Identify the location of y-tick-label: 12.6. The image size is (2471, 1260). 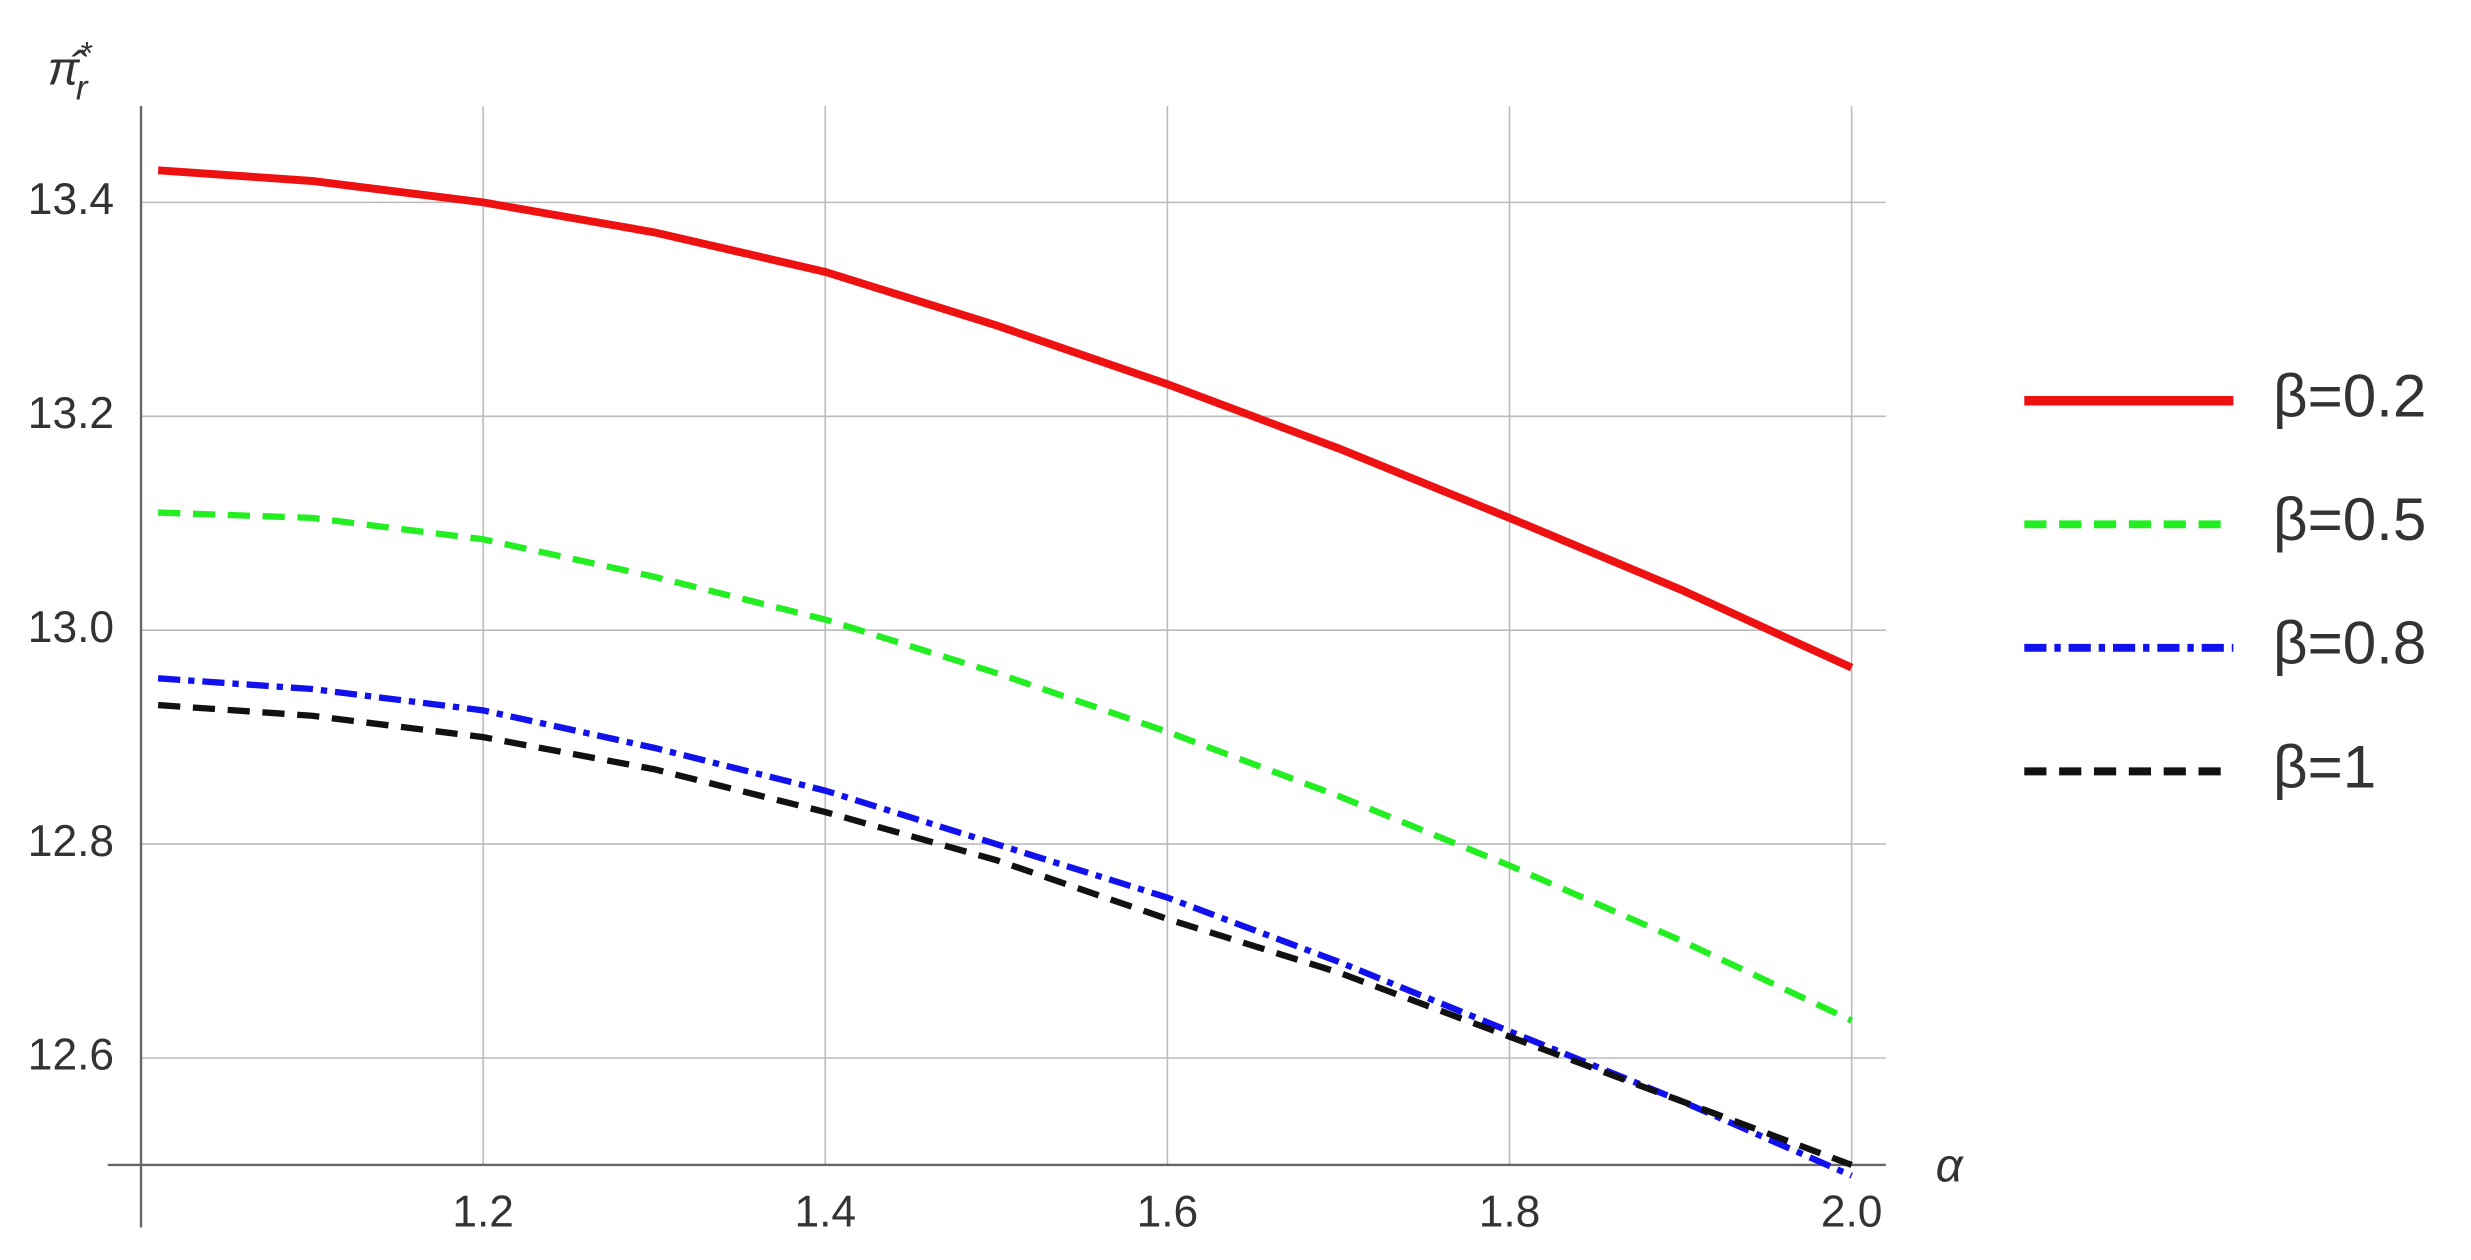
(71, 1055).